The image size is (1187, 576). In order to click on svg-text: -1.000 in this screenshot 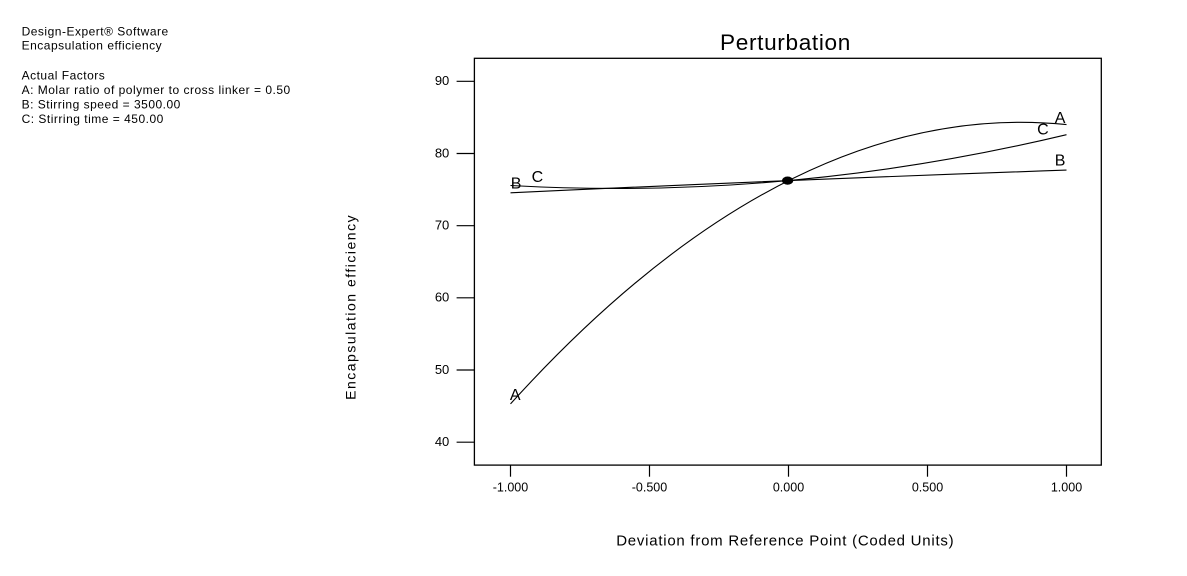, I will do `click(510, 488)`.